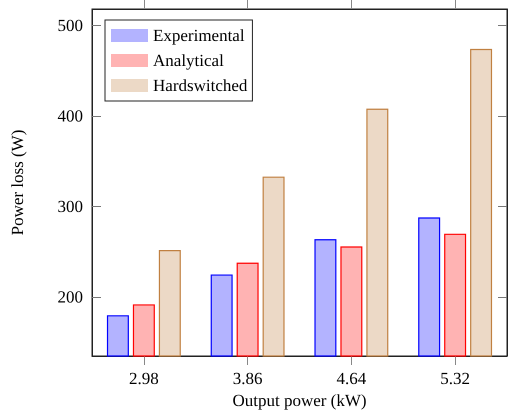 This screenshot has width=508, height=414. Describe the element at coordinates (200, 85) in the screenshot. I see `legend-label: Hardswitched` at that location.